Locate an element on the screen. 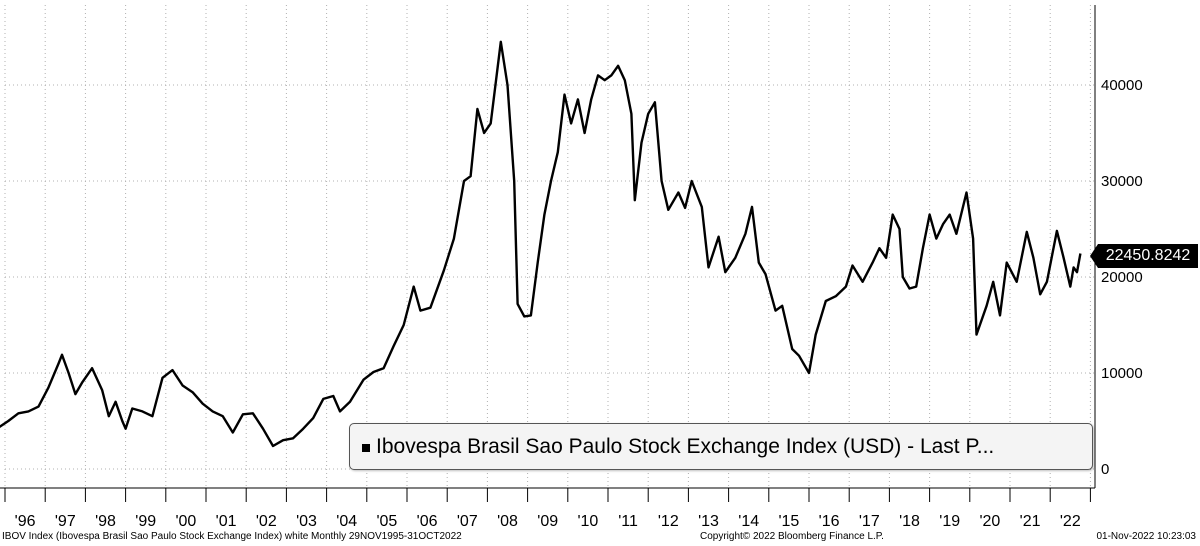 This screenshot has height=546, width=1200. x-tick-label: '13 is located at coordinates (708, 521).